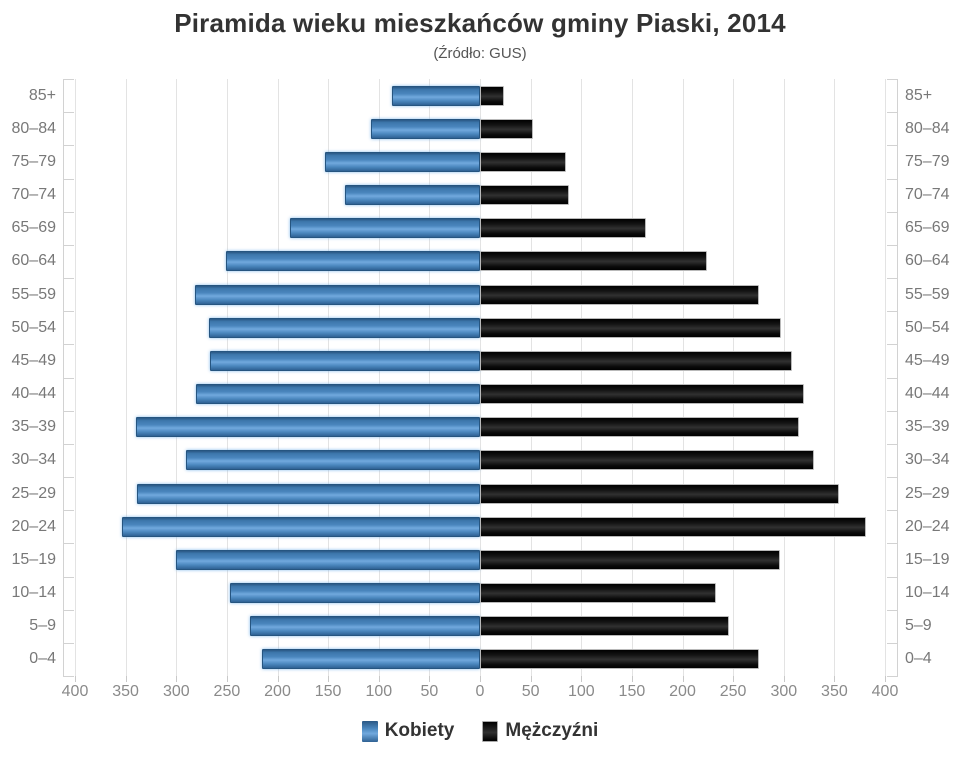 The height and width of the screenshot is (768, 960). What do you see at coordinates (563, 228) in the screenshot?
I see `bar-mezczyzni-65–69` at bounding box center [563, 228].